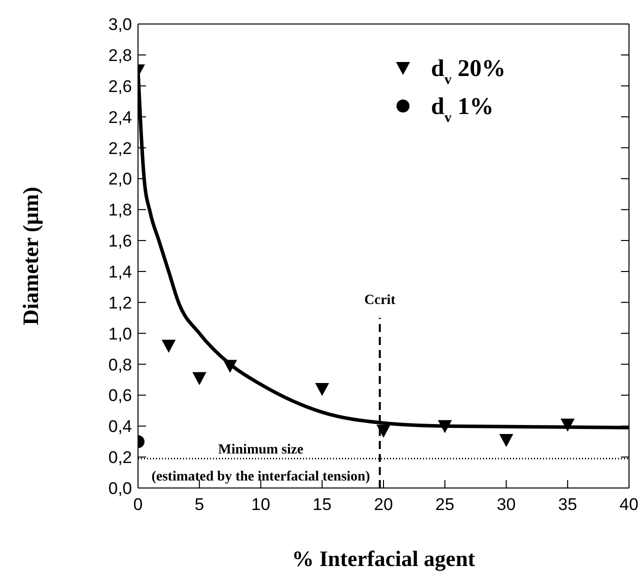 Image resolution: width=642 pixels, height=580 pixels. Describe the element at coordinates (30, 256) in the screenshot. I see `y-axis-title: Diameter (μm)` at that location.